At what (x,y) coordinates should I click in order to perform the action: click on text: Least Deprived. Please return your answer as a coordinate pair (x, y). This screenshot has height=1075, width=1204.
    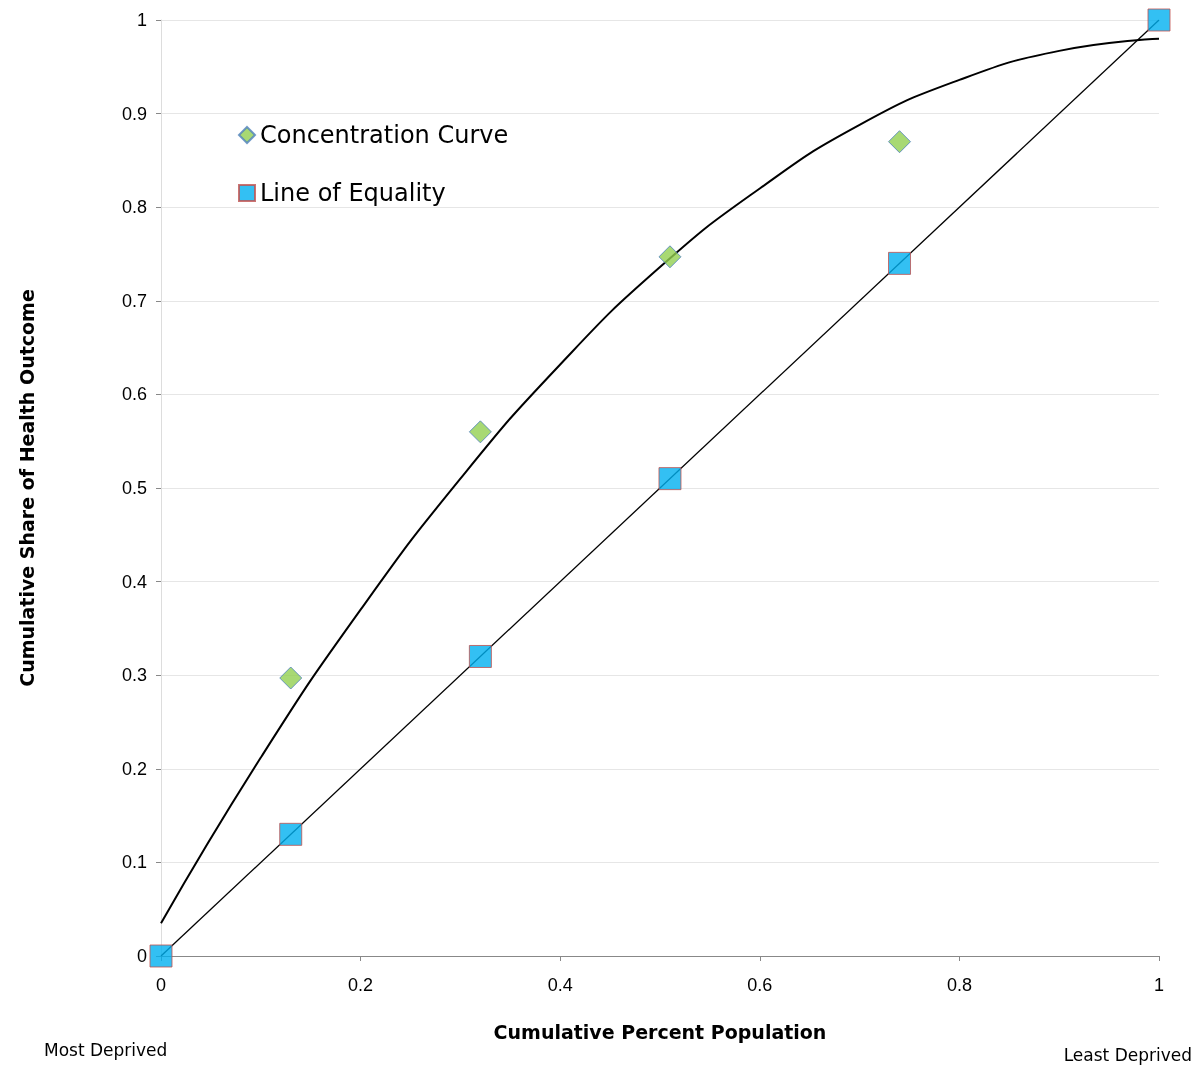
    Looking at the image, I should click on (1128, 1054).